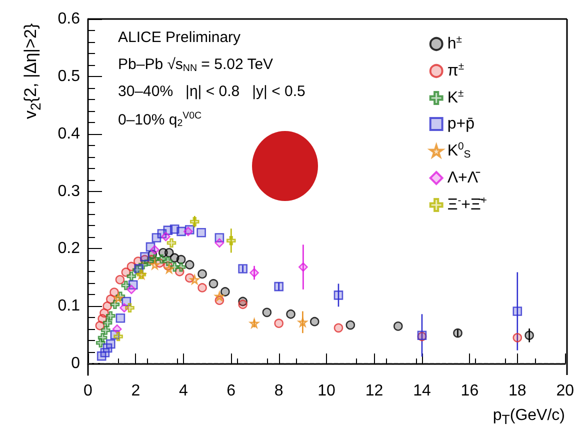  Describe the element at coordinates (565, 391) in the screenshot. I see `x-tick-label: 20` at that location.